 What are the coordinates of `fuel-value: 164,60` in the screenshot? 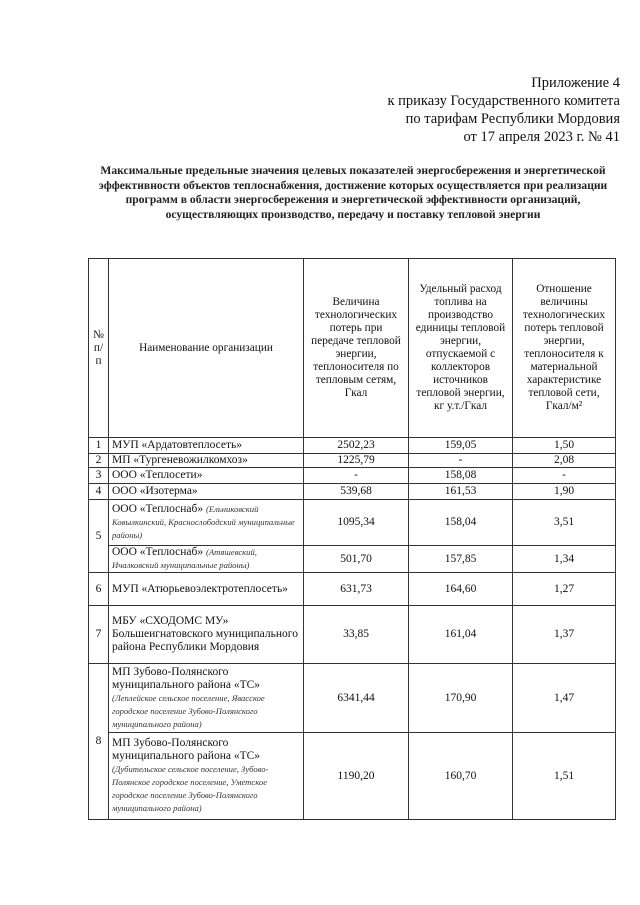 It's located at (460, 589).